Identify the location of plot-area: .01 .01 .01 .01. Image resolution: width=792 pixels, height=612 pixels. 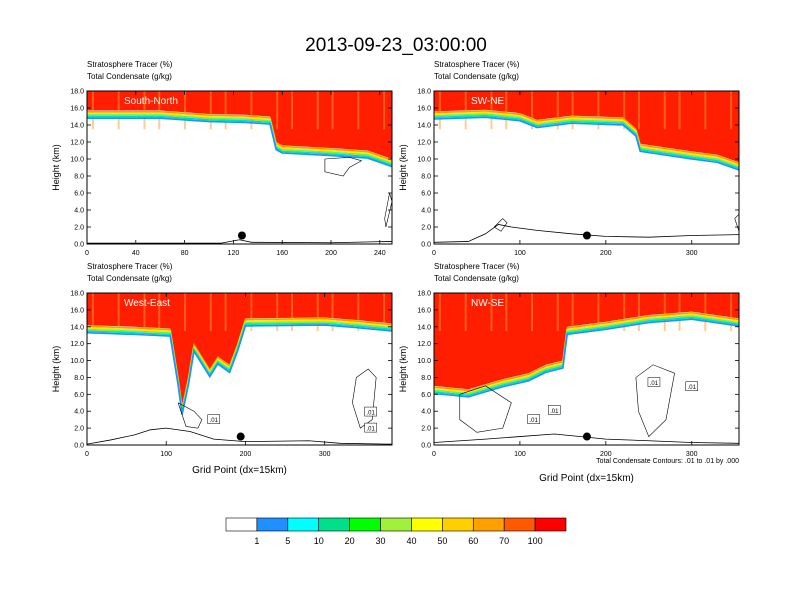
(586, 368).